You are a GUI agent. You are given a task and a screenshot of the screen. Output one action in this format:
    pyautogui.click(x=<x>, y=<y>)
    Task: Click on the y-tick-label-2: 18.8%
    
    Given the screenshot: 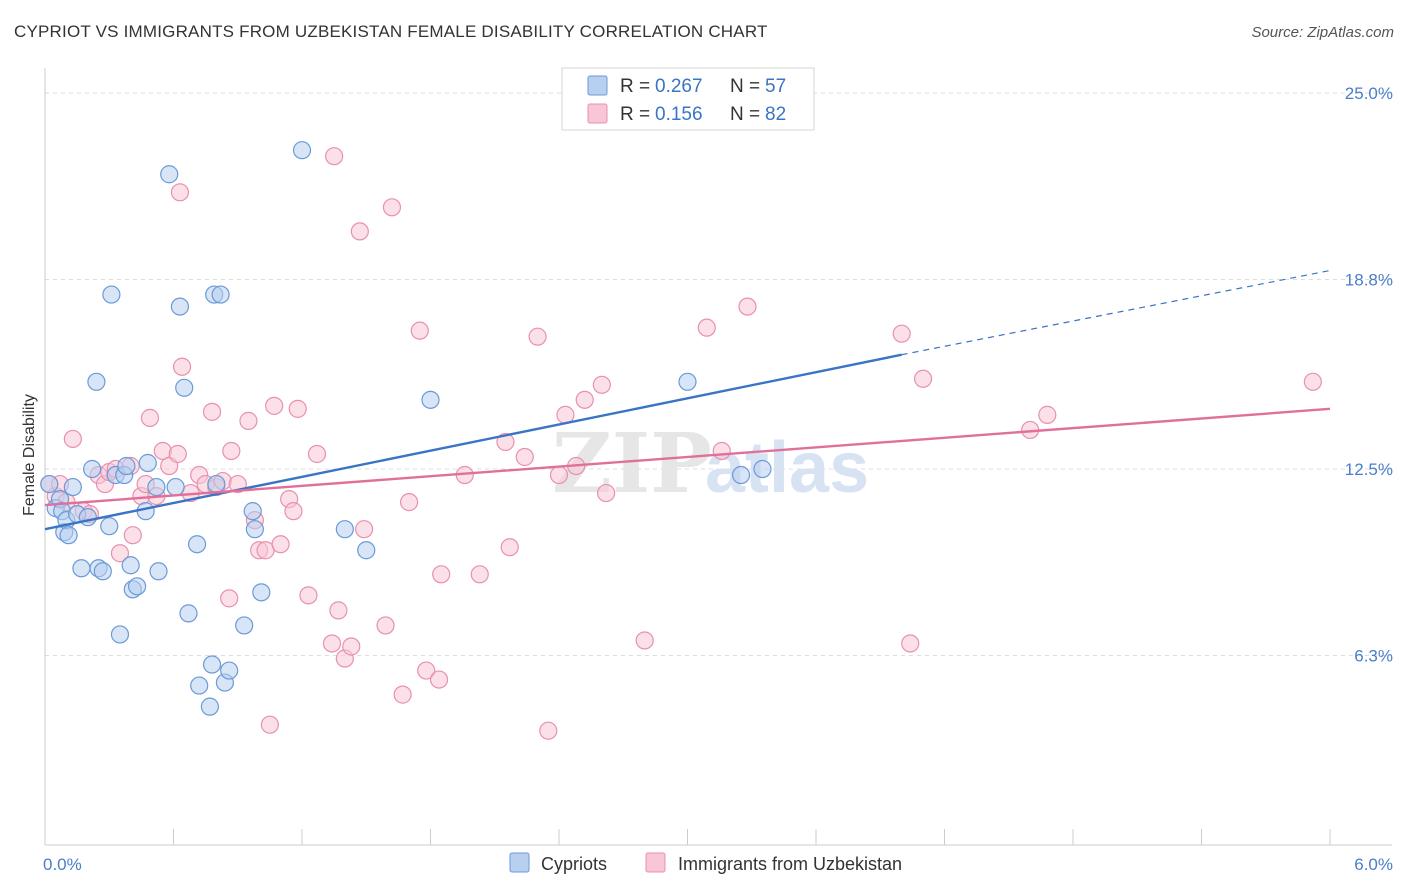 What is the action you would take?
    pyautogui.click(x=1369, y=280)
    